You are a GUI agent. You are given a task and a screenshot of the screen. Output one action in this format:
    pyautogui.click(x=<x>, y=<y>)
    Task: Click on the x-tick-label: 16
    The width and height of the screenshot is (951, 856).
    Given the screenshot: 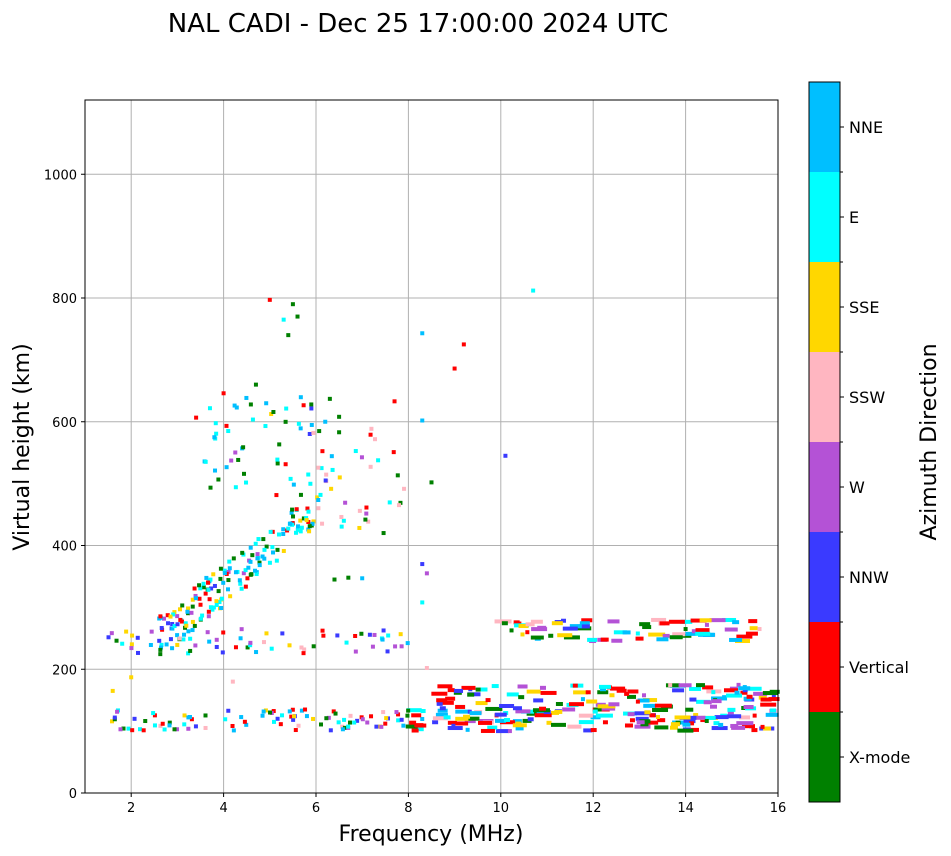 What is the action you would take?
    pyautogui.click(x=778, y=808)
    